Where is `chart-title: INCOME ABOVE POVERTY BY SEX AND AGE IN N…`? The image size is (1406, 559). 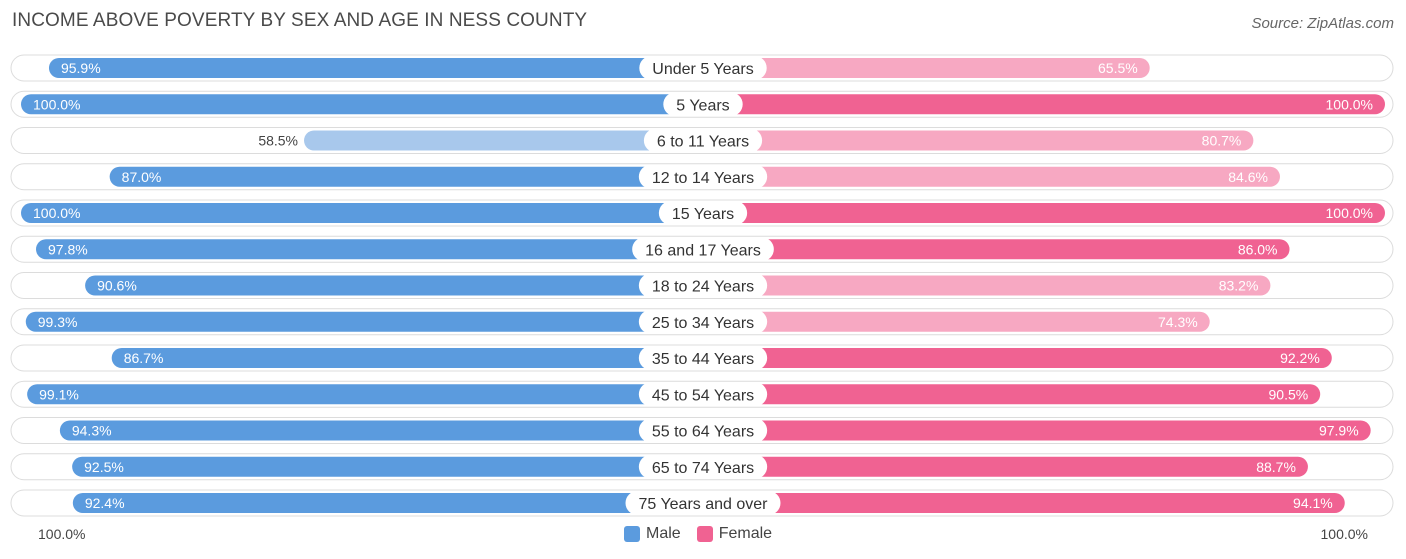 chart-title: INCOME ABOVE POVERTY BY SEX AND AGE IN N… is located at coordinates (300, 20).